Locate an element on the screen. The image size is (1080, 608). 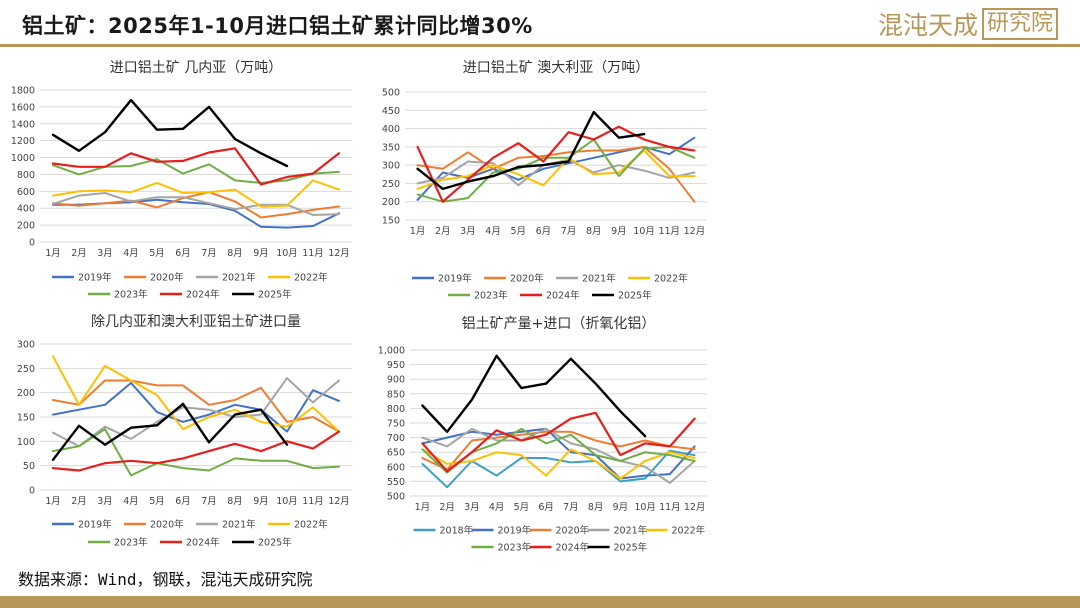
y-tick-label: 750 is located at coordinates (396, 424).